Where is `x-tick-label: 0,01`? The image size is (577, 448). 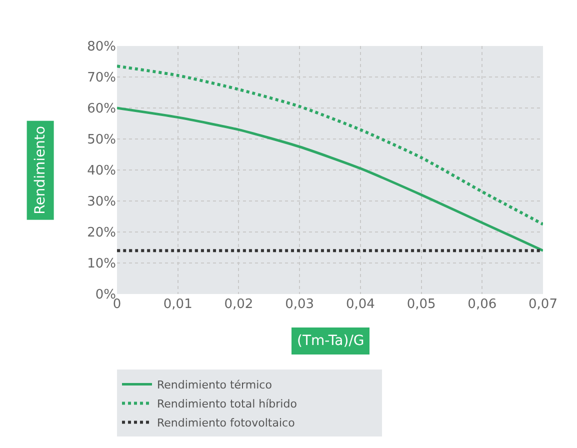
x-tick-label: 0,01 is located at coordinates (177, 304).